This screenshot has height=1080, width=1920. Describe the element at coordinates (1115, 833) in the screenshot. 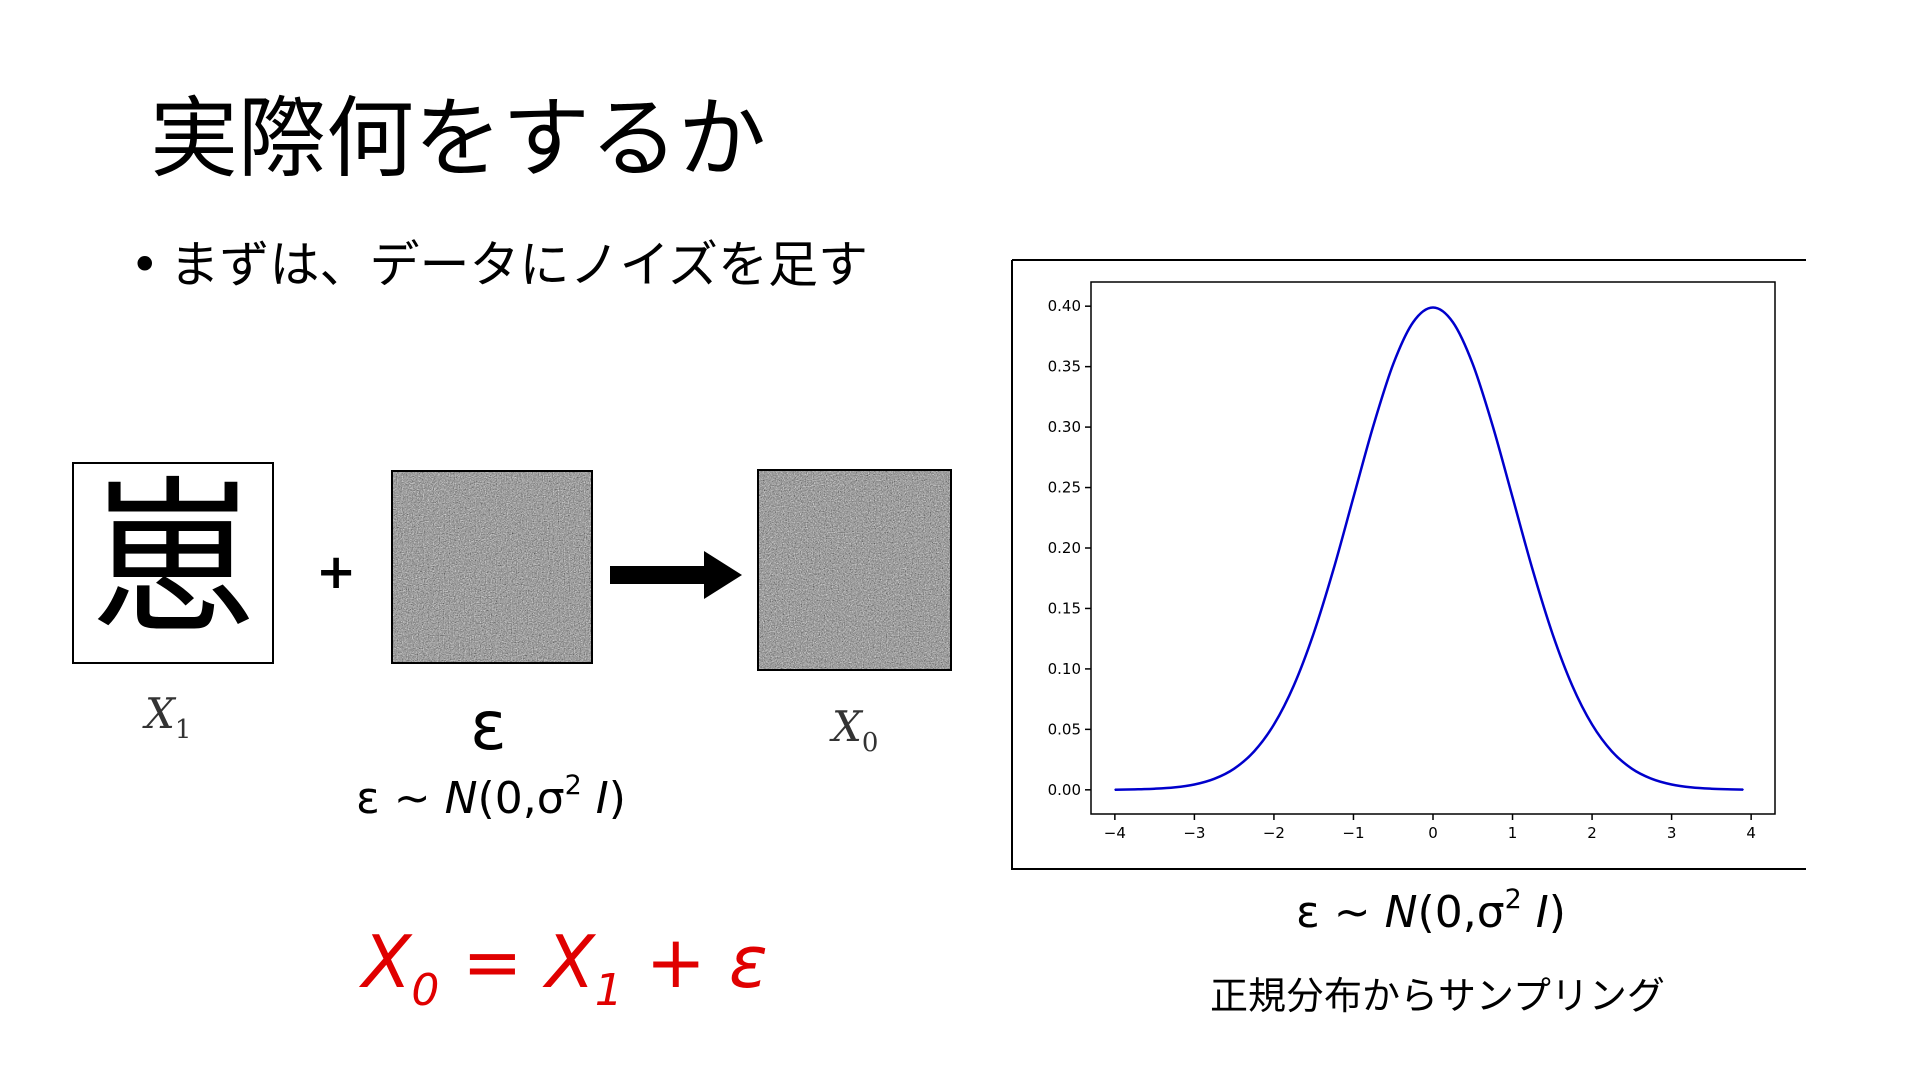

I see `x-tick-label: −4` at that location.